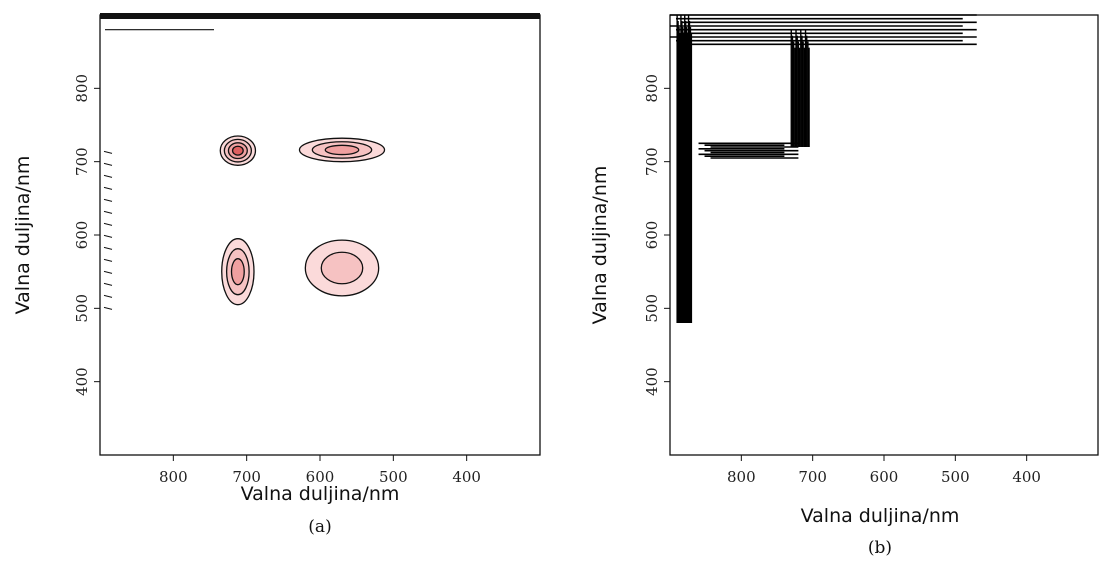  I want to click on panel-a-x-tick-label: 500, so click(393, 477).